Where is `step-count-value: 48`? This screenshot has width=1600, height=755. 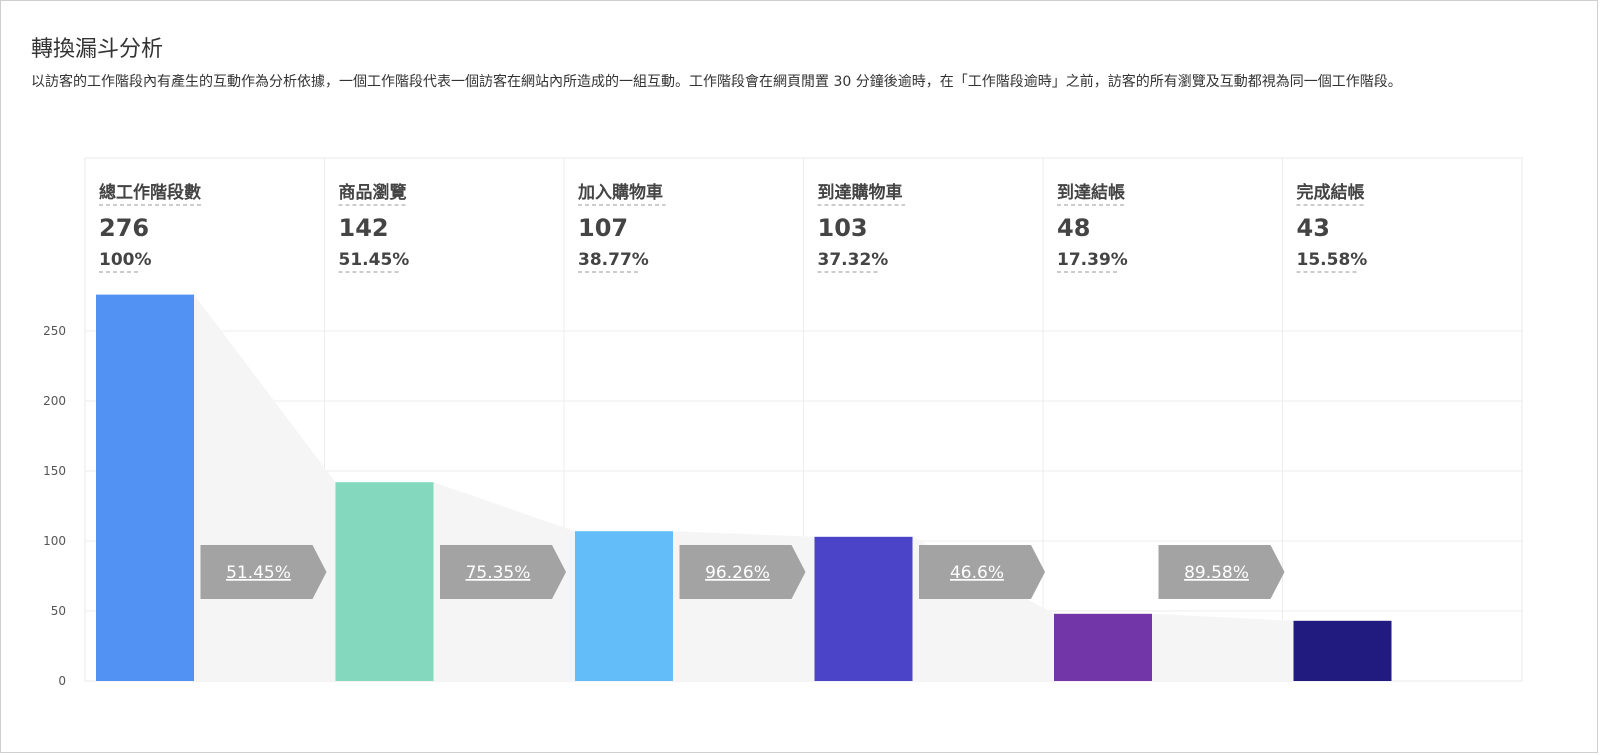
step-count-value: 48 is located at coordinates (1073, 228).